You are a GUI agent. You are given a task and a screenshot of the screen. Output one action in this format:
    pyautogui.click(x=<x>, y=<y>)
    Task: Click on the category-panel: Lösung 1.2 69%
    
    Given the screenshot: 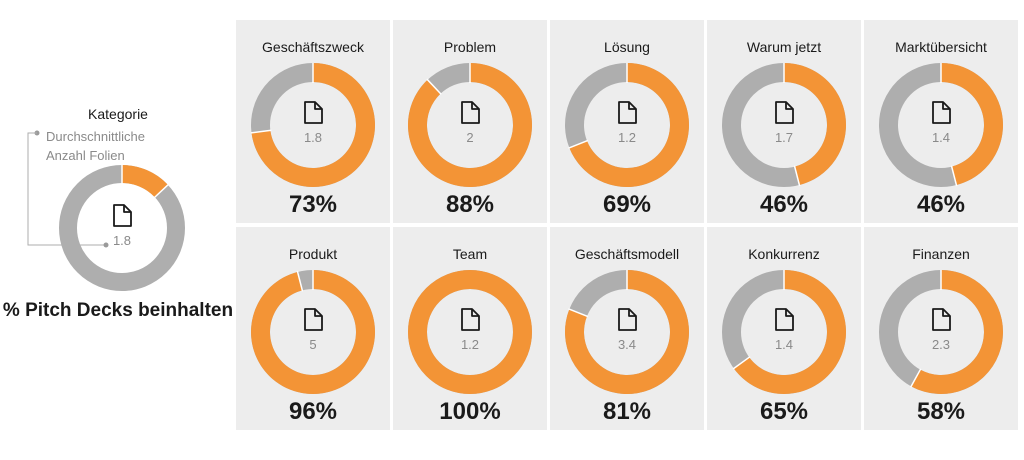 What is the action you would take?
    pyautogui.click(x=627, y=121)
    